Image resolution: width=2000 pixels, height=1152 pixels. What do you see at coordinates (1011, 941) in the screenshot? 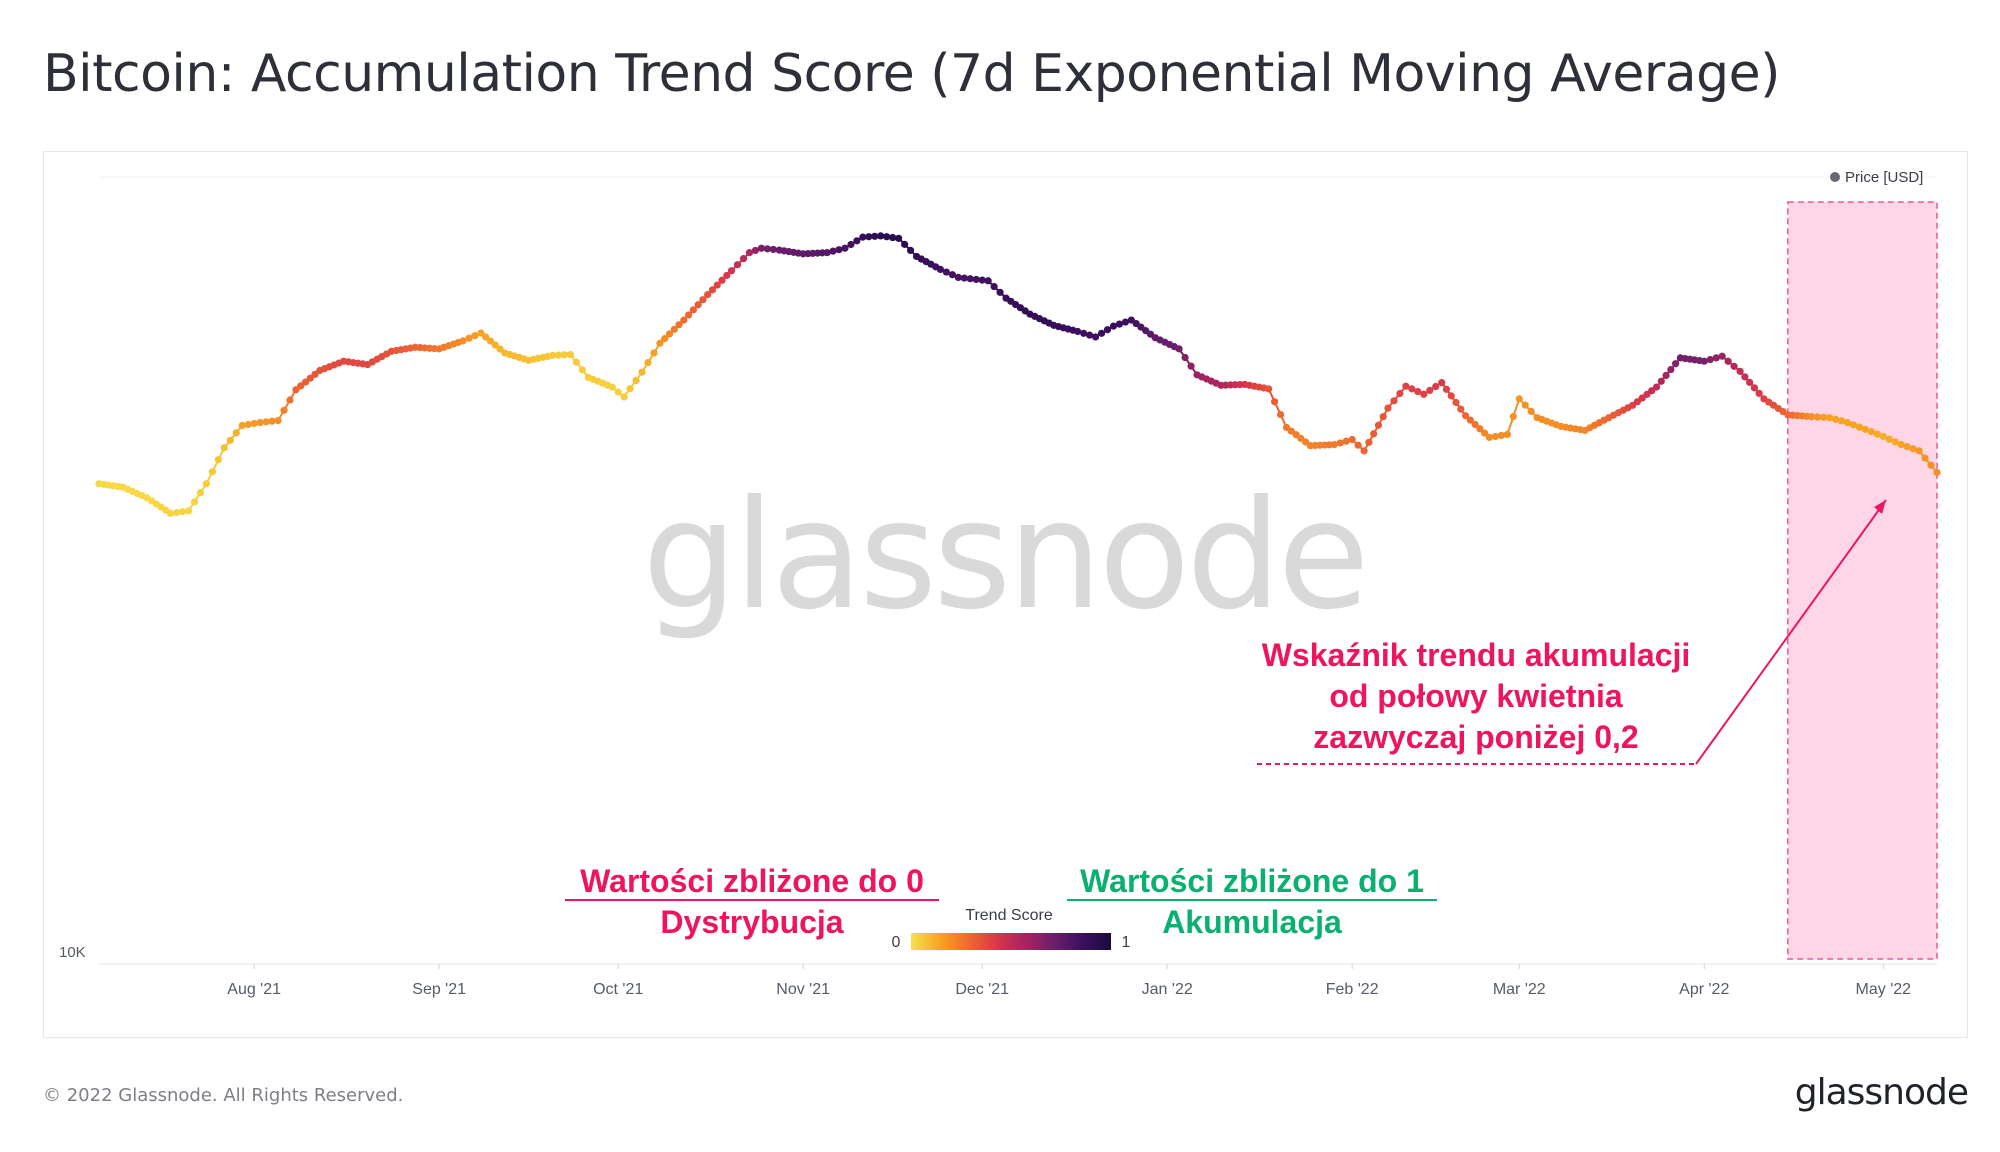
I see `colorbar` at bounding box center [1011, 941].